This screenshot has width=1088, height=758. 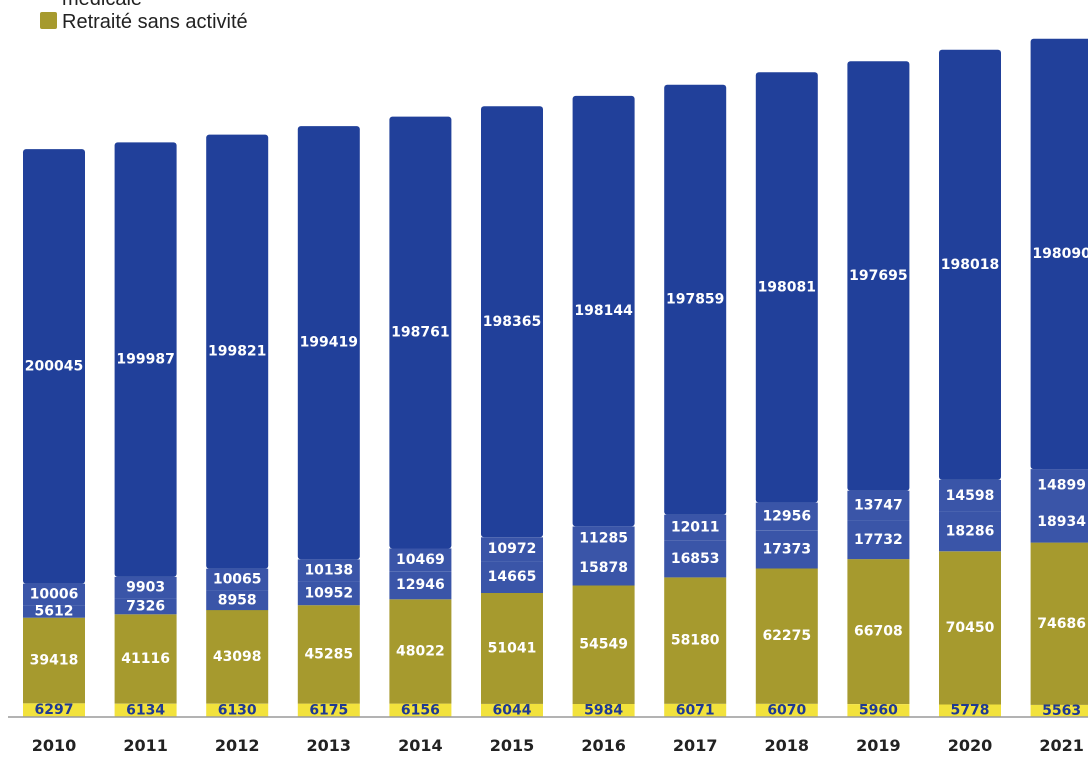 What do you see at coordinates (420, 333) in the screenshot?
I see `data-label: 198761` at bounding box center [420, 333].